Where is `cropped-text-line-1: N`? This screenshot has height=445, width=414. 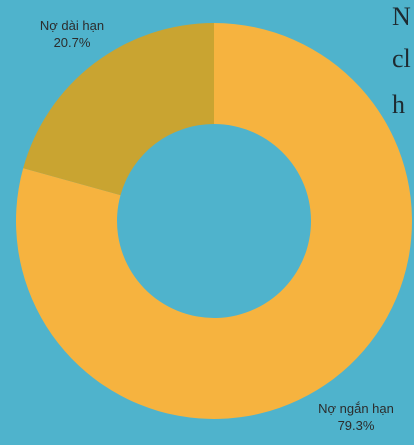
cropped-text-line-1: N is located at coordinates (401, 16).